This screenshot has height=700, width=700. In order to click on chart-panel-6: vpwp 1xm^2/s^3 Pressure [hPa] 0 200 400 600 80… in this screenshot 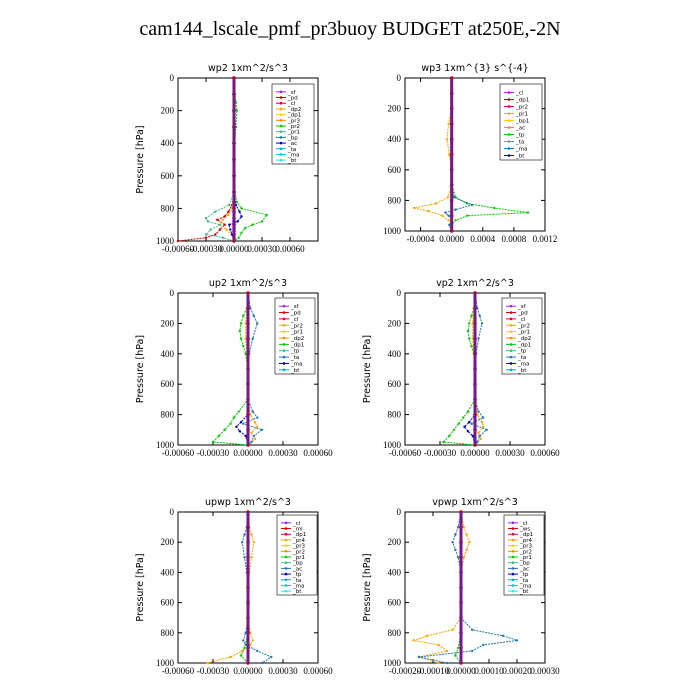, I will do `click(461, 586)`.